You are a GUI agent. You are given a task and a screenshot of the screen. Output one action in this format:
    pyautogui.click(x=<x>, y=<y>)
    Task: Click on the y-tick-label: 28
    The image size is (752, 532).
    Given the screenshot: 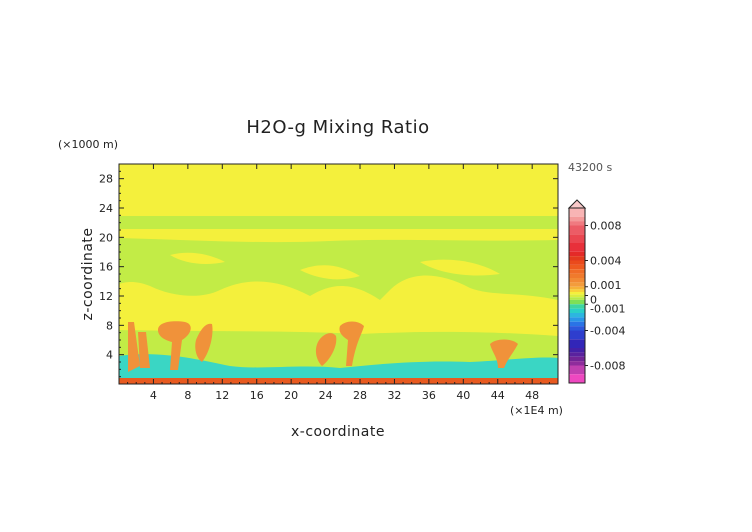 What is the action you would take?
    pyautogui.click(x=106, y=179)
    